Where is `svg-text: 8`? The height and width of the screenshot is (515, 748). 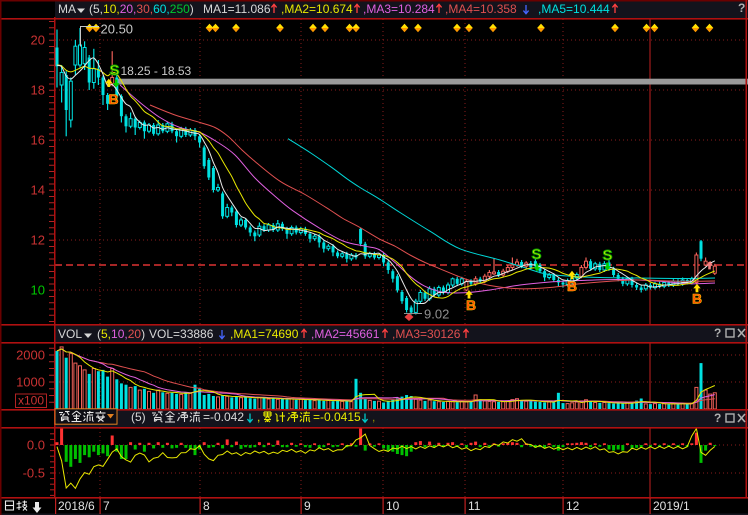
svg-text: 8 is located at coordinates (206, 506).